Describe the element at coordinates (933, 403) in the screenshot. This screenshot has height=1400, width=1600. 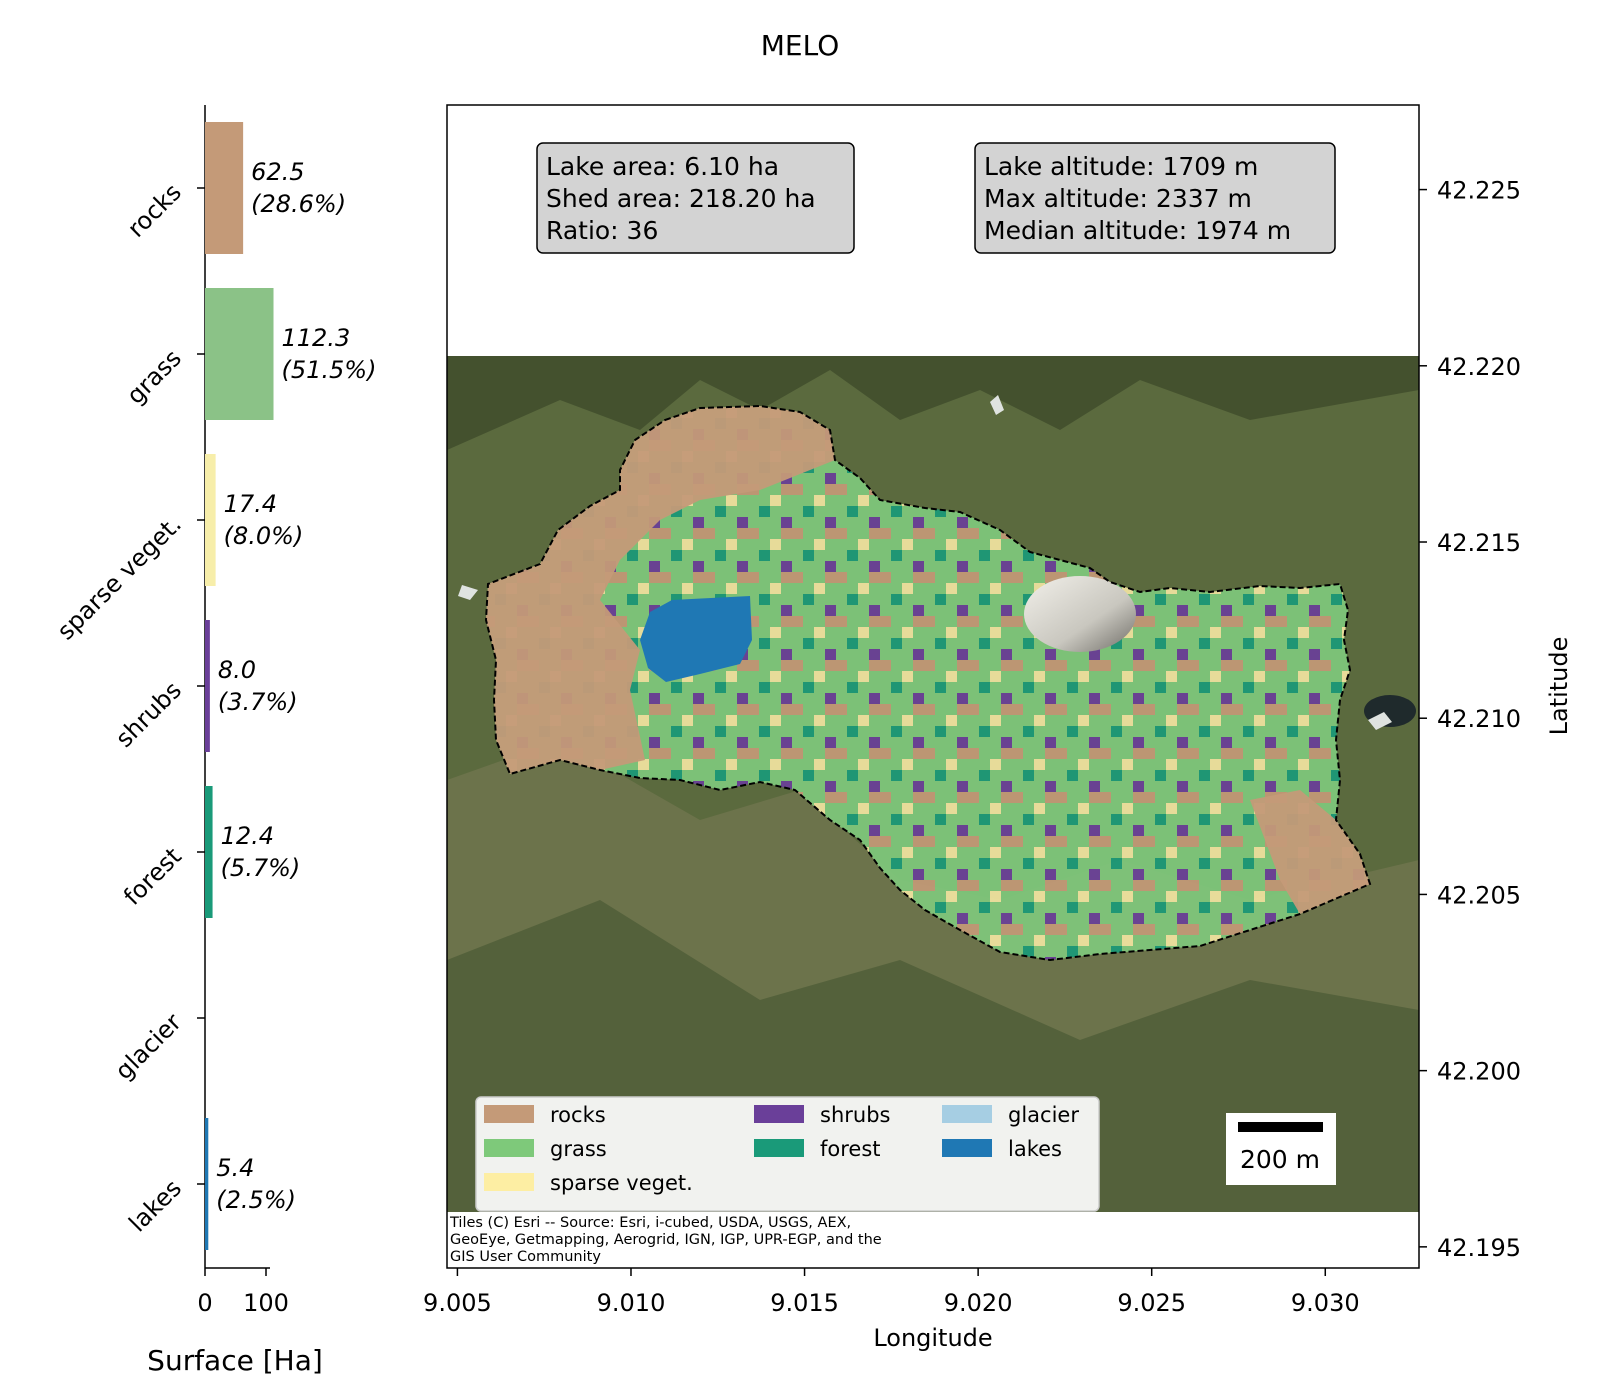
I see `basemap-ridge` at that location.